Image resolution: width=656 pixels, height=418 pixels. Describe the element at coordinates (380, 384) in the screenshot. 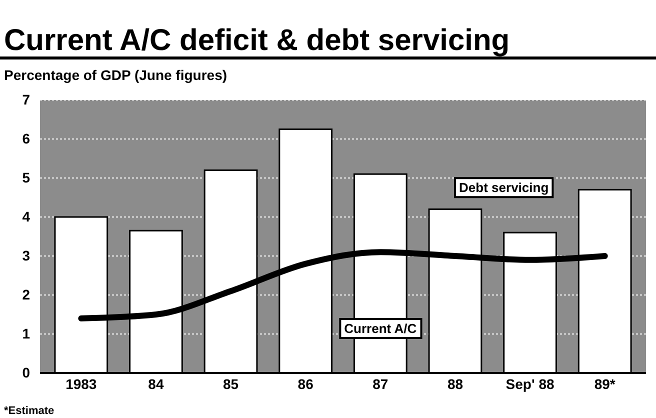

I see `x-tick-label: 87` at that location.